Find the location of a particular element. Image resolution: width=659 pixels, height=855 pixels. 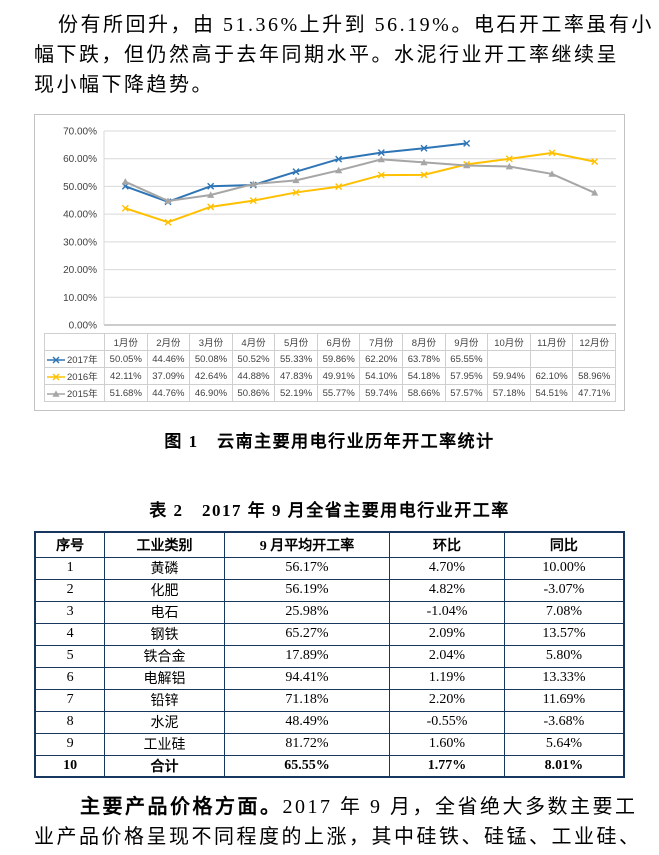

series-value: 42.11% is located at coordinates (126, 376).